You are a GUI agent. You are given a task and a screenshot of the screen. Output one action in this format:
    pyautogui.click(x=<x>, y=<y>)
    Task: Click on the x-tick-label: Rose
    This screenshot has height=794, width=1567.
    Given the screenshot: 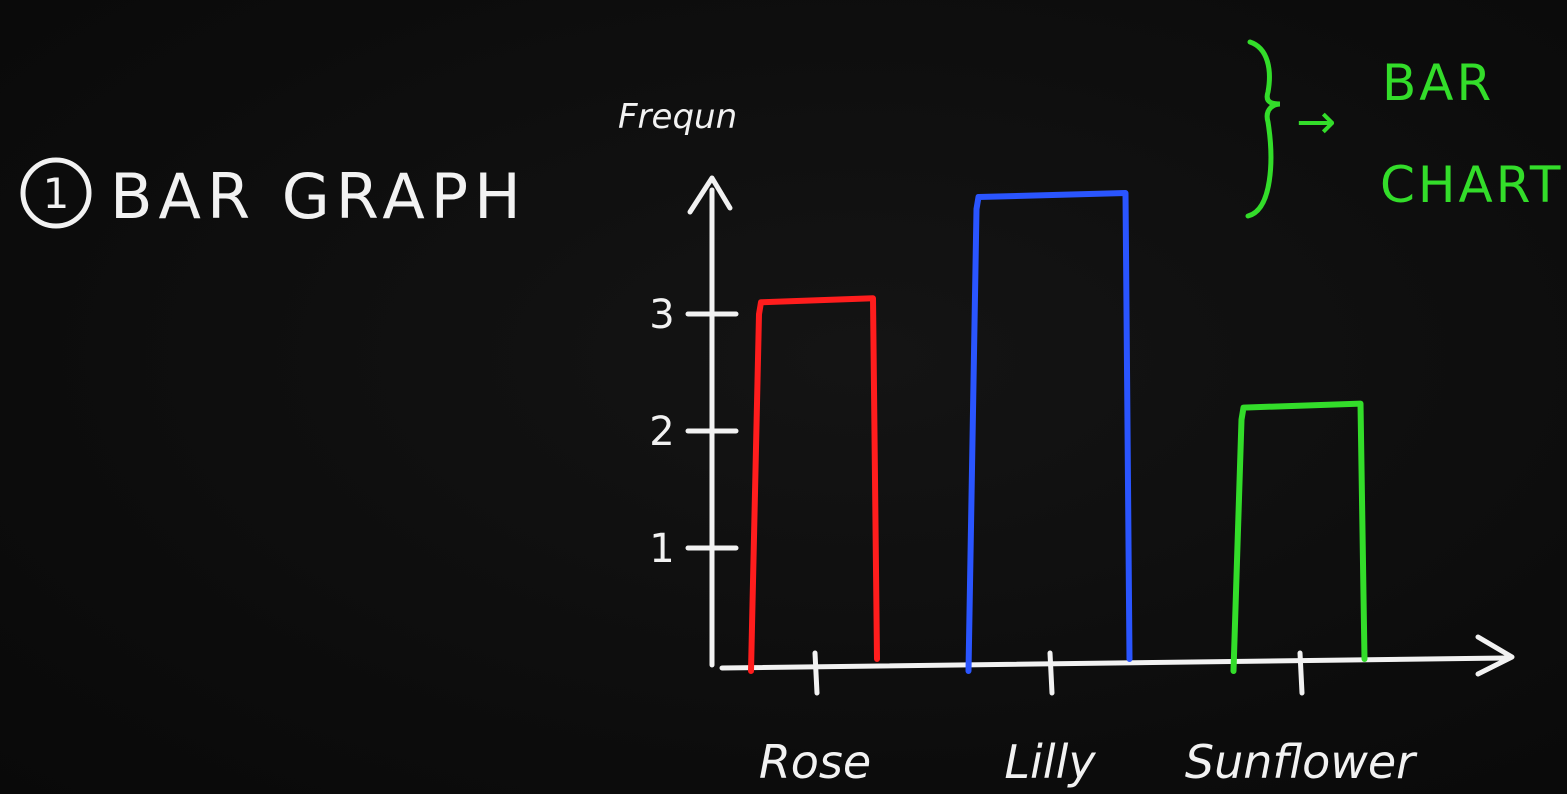 What is the action you would take?
    pyautogui.click(x=815, y=762)
    